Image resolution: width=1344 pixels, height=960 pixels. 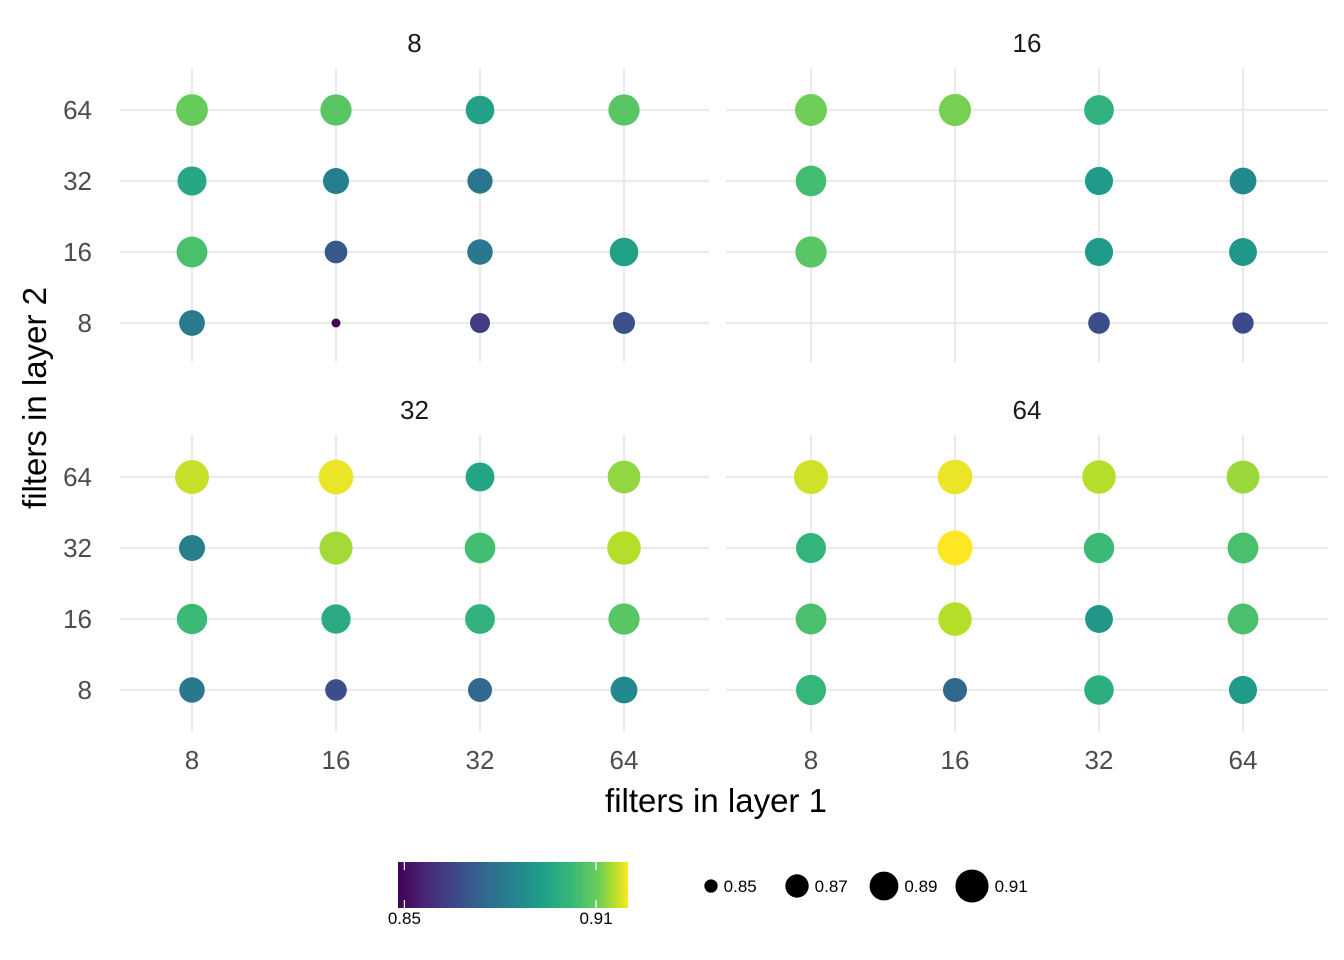 I want to click on strip-label: 16, so click(x=1027, y=43).